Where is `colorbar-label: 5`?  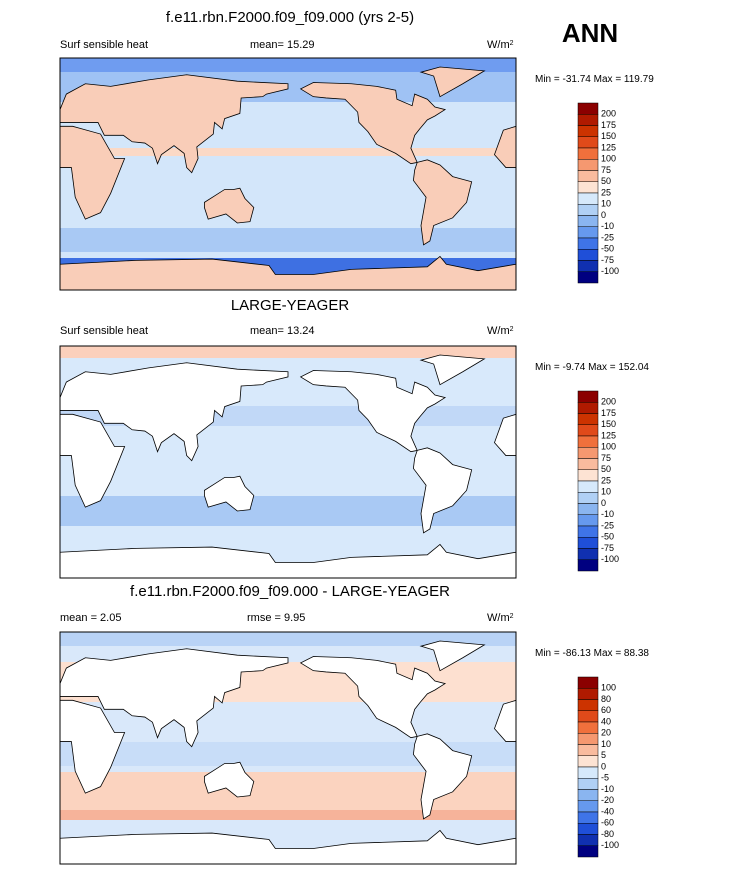 colorbar-label: 5 is located at coordinates (603, 755).